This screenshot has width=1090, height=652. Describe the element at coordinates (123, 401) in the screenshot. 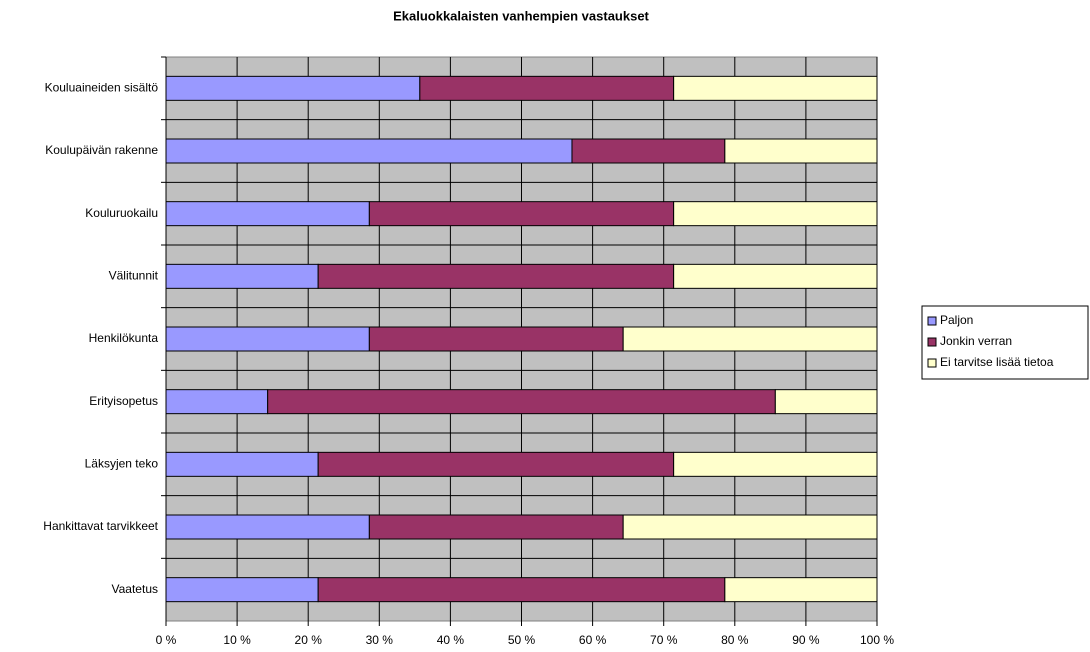

I see `y-tick-label: Erityisopetus` at that location.